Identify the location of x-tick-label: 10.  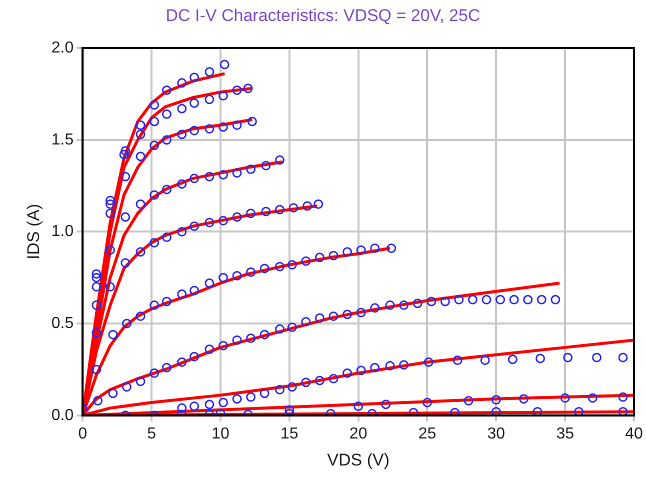
(221, 433).